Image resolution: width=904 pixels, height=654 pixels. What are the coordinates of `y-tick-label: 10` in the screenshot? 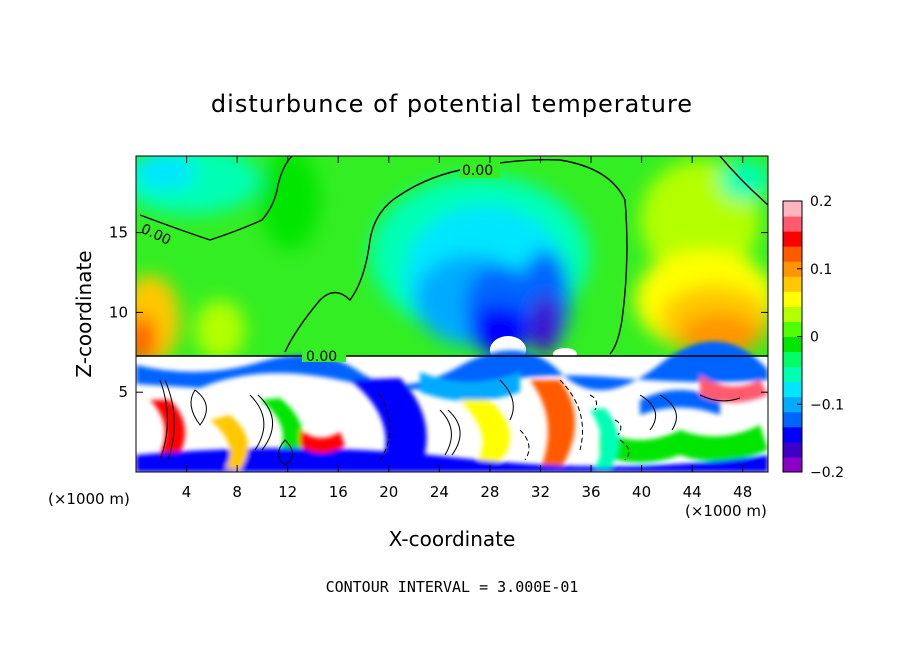 It's located at (118, 312).